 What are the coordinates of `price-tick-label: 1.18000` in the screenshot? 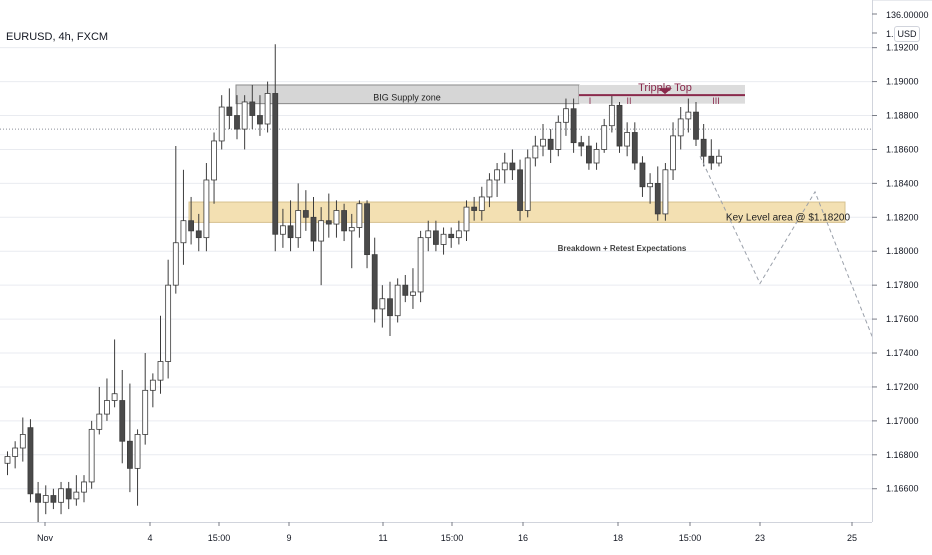 It's located at (902, 251).